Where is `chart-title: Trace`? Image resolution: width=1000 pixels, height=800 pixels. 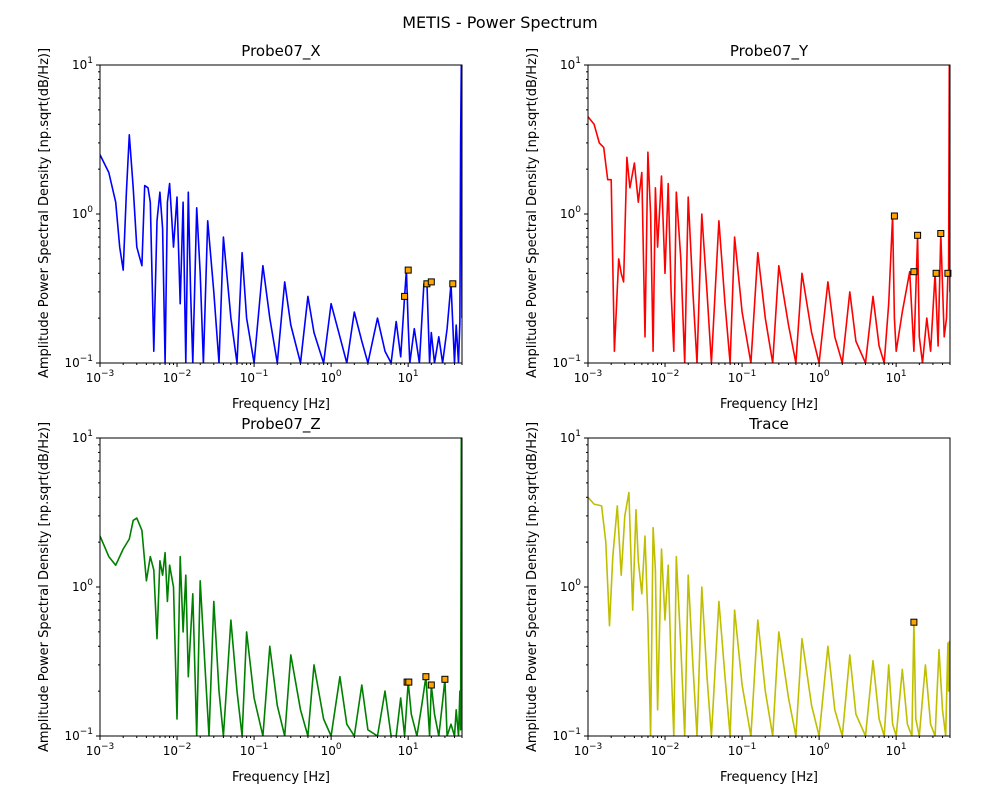
chart-title: Trace is located at coordinates (768, 424).